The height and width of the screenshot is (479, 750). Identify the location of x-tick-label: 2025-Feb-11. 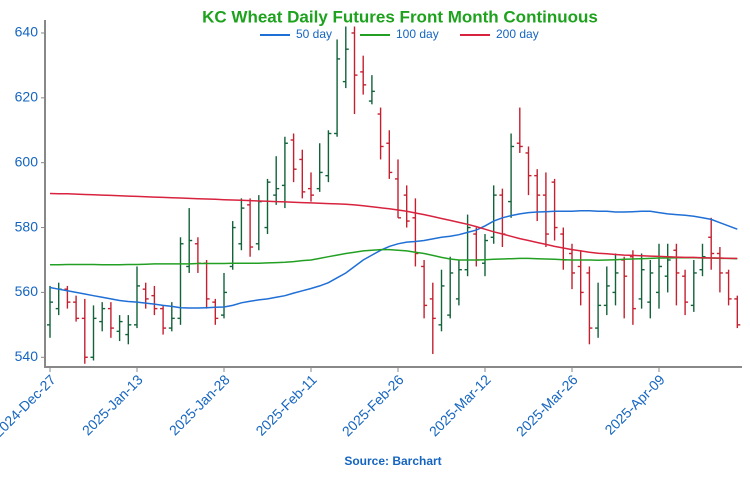
(285, 404).